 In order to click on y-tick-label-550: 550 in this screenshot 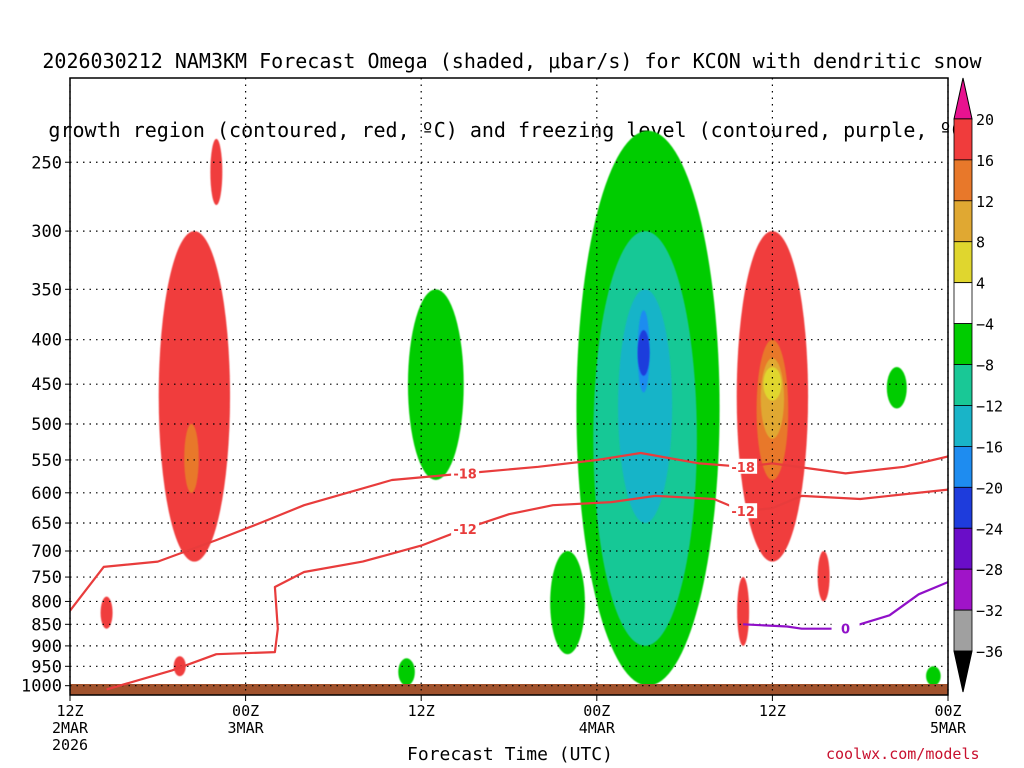, I will do `click(46, 461)`.